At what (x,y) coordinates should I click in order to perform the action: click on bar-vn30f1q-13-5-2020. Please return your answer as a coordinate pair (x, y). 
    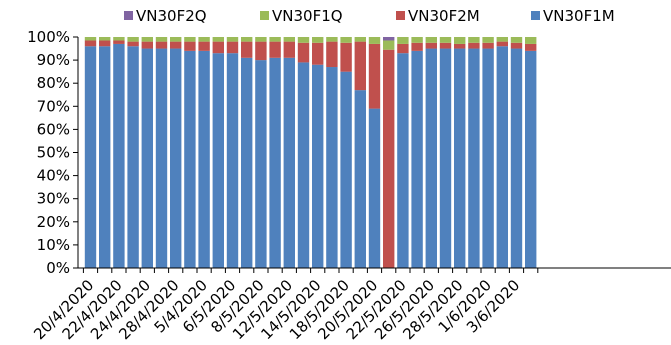
    Looking at the image, I should click on (303, 40).